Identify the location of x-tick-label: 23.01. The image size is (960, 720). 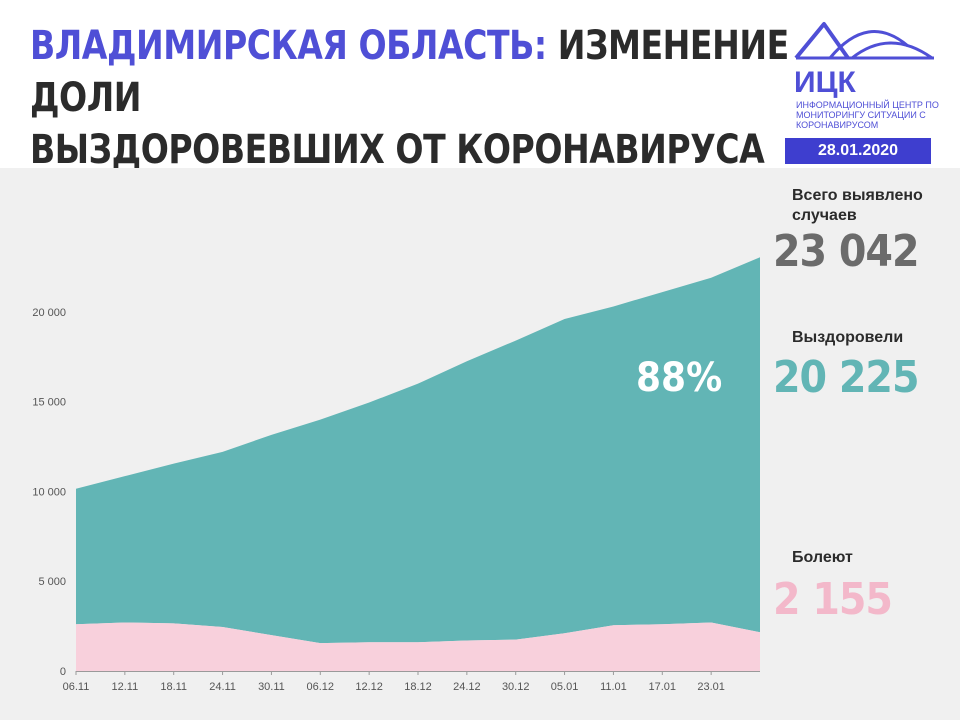
(711, 687).